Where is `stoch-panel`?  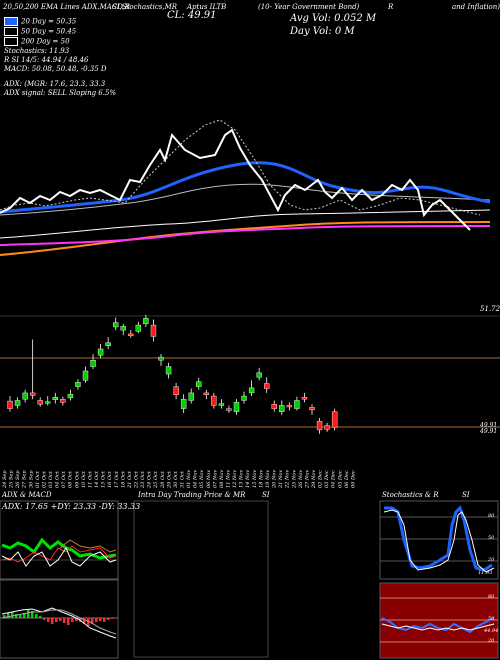 stoch-panel is located at coordinates (439, 540).